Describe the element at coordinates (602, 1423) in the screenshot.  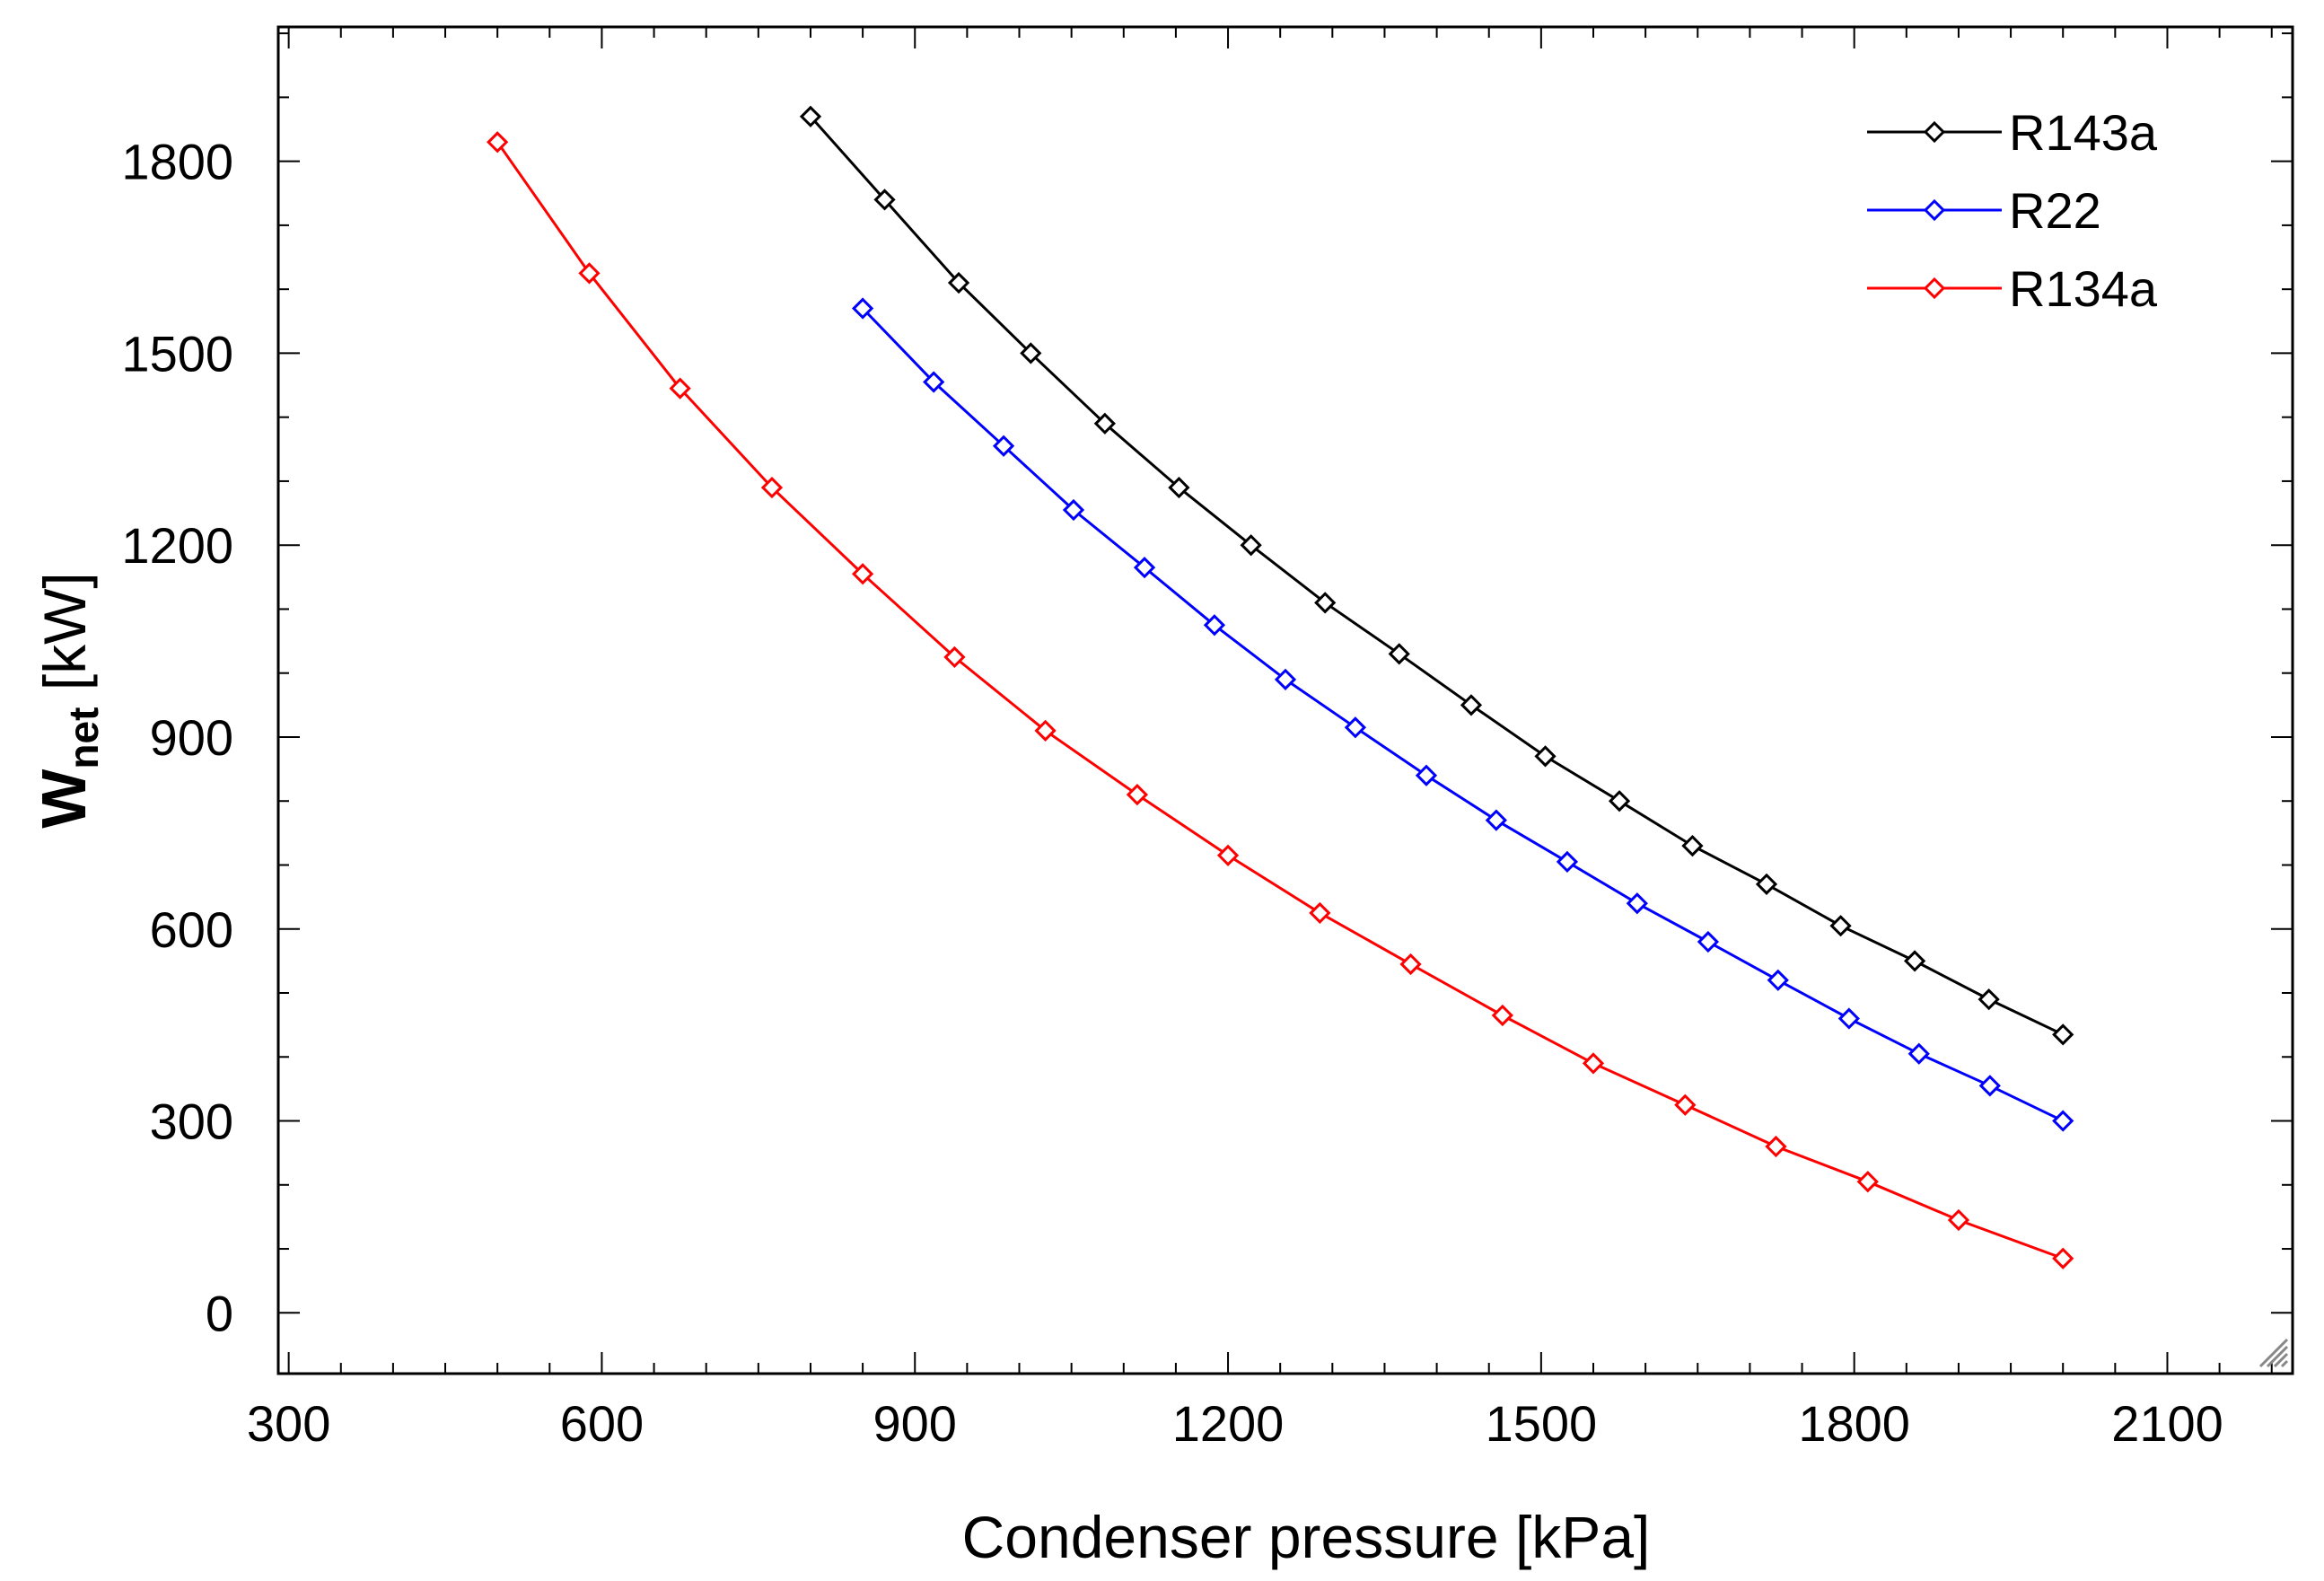
I see `x-tick-label: 600` at that location.